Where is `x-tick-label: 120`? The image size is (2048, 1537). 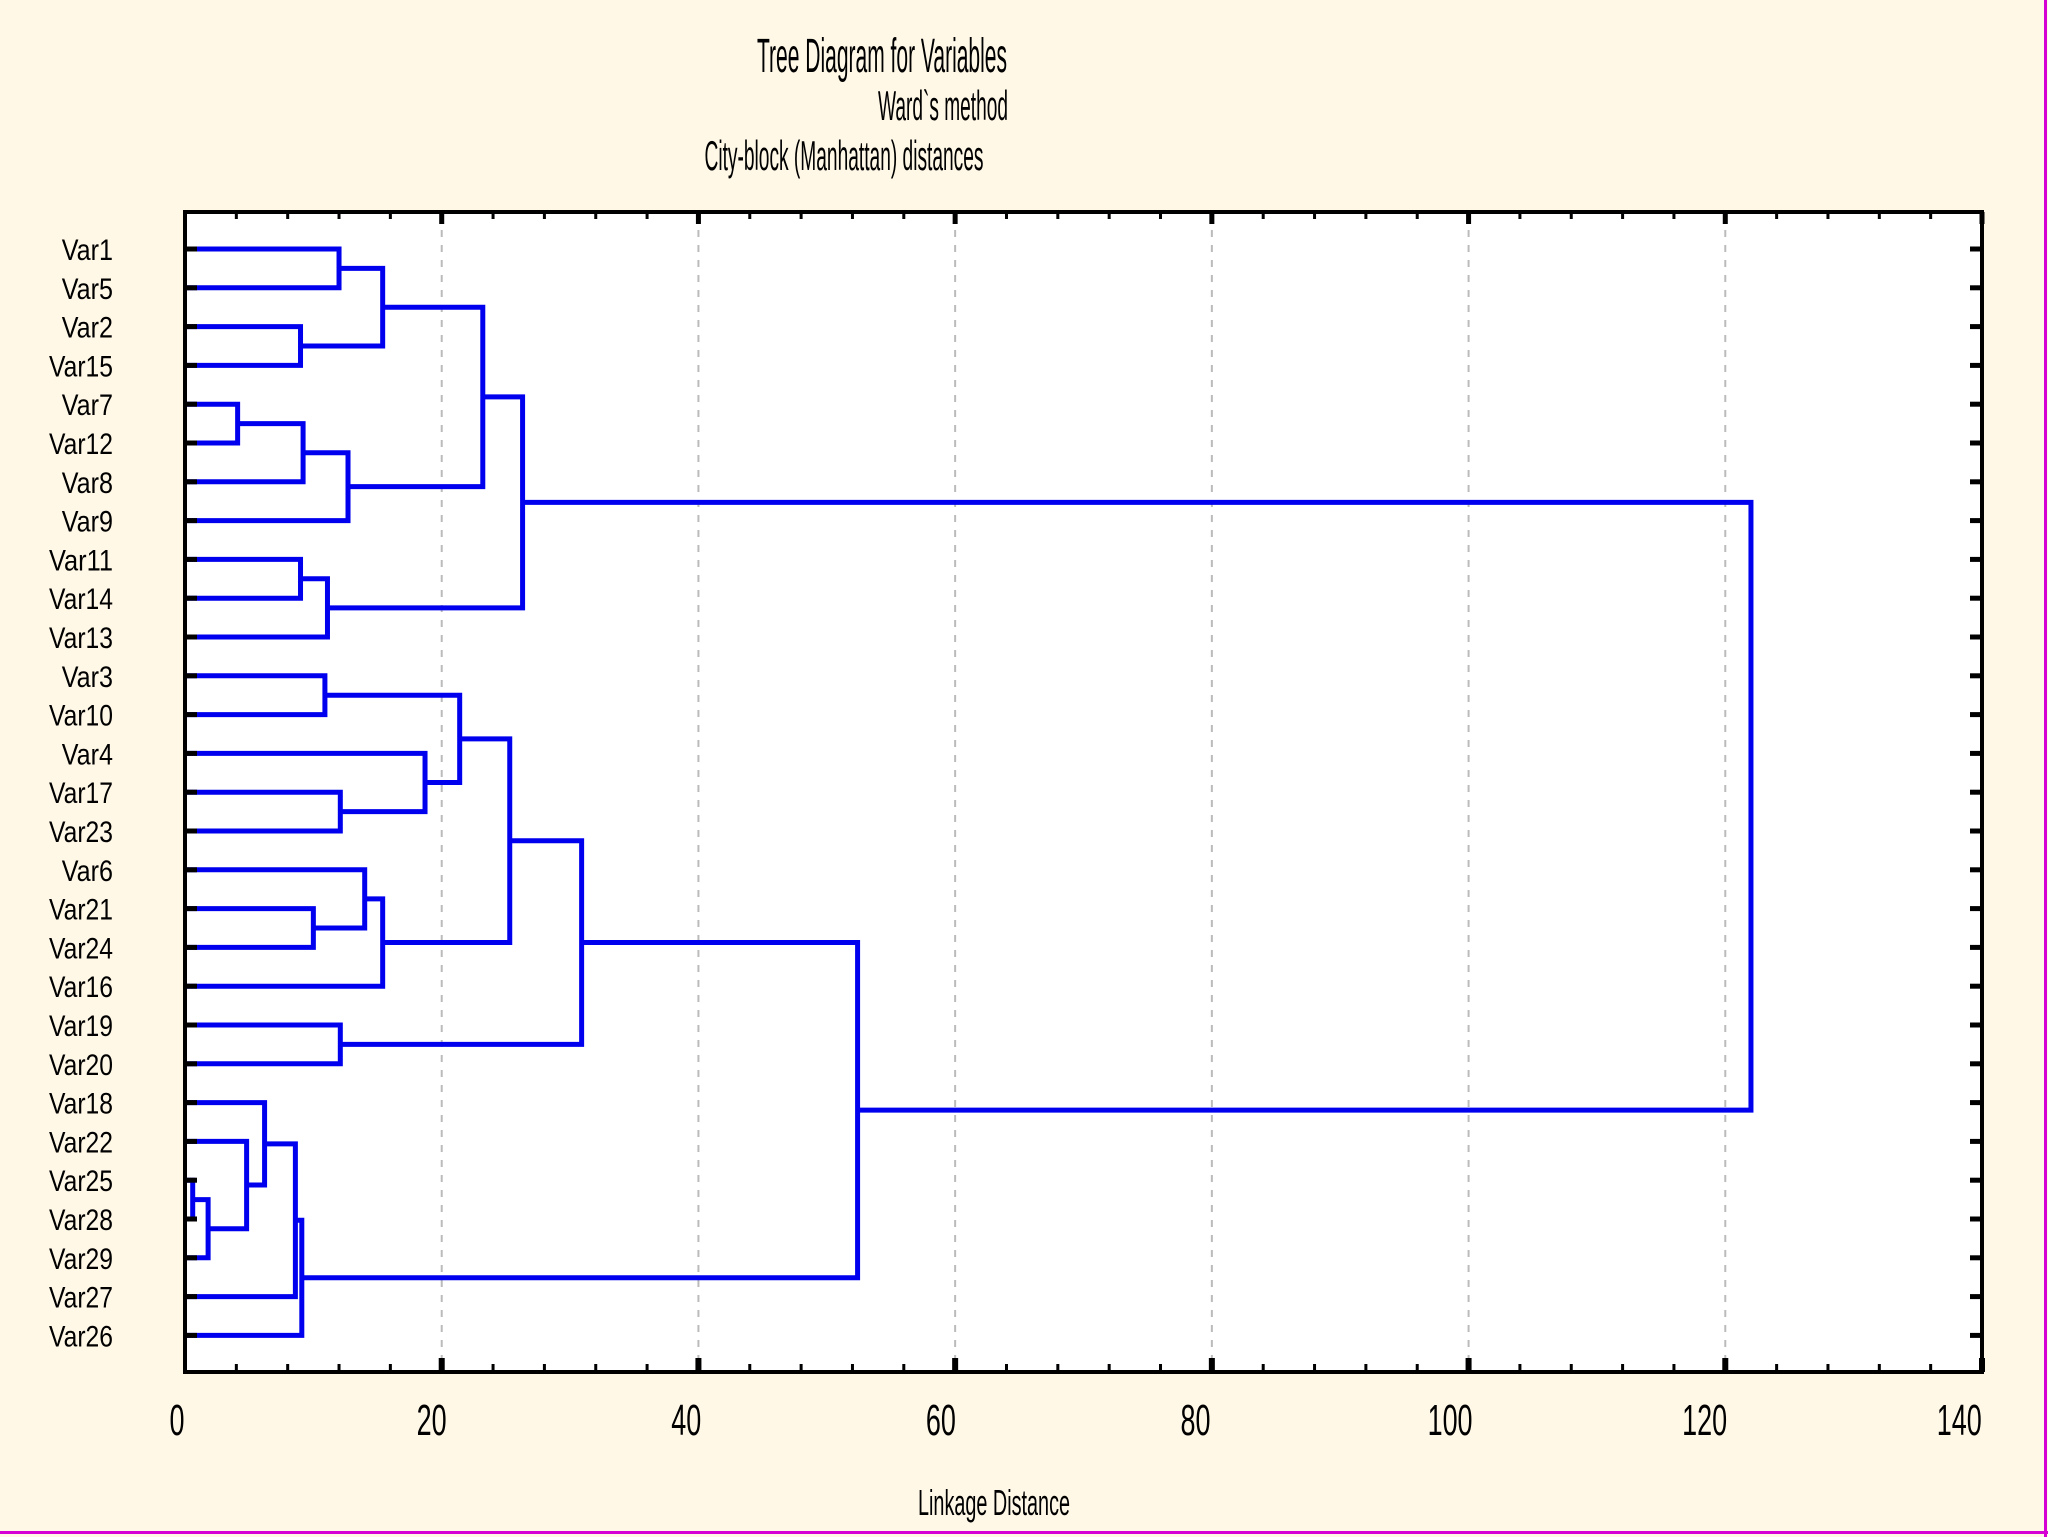 x-tick-label: 120 is located at coordinates (1704, 1420).